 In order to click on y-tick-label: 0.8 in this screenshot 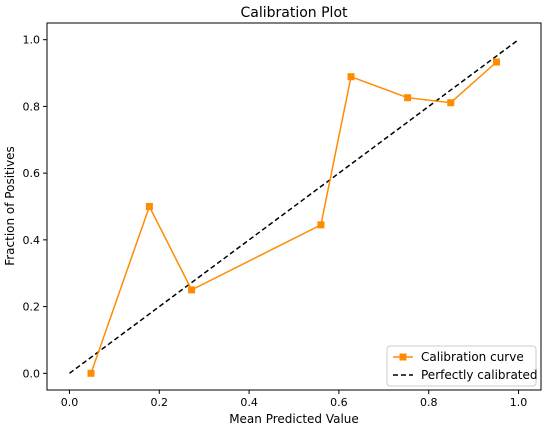, I will do `click(32, 106)`.